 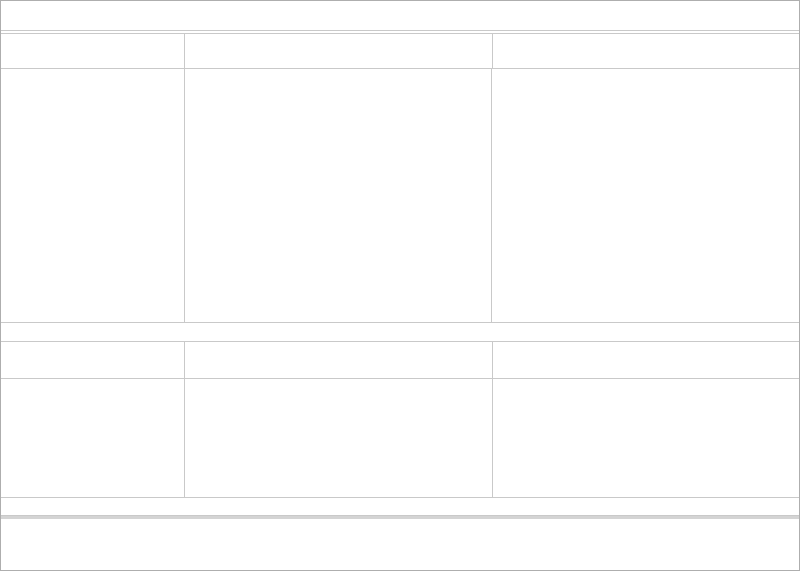 I want to click on observer-variation-block, so click(x=400, y=360).